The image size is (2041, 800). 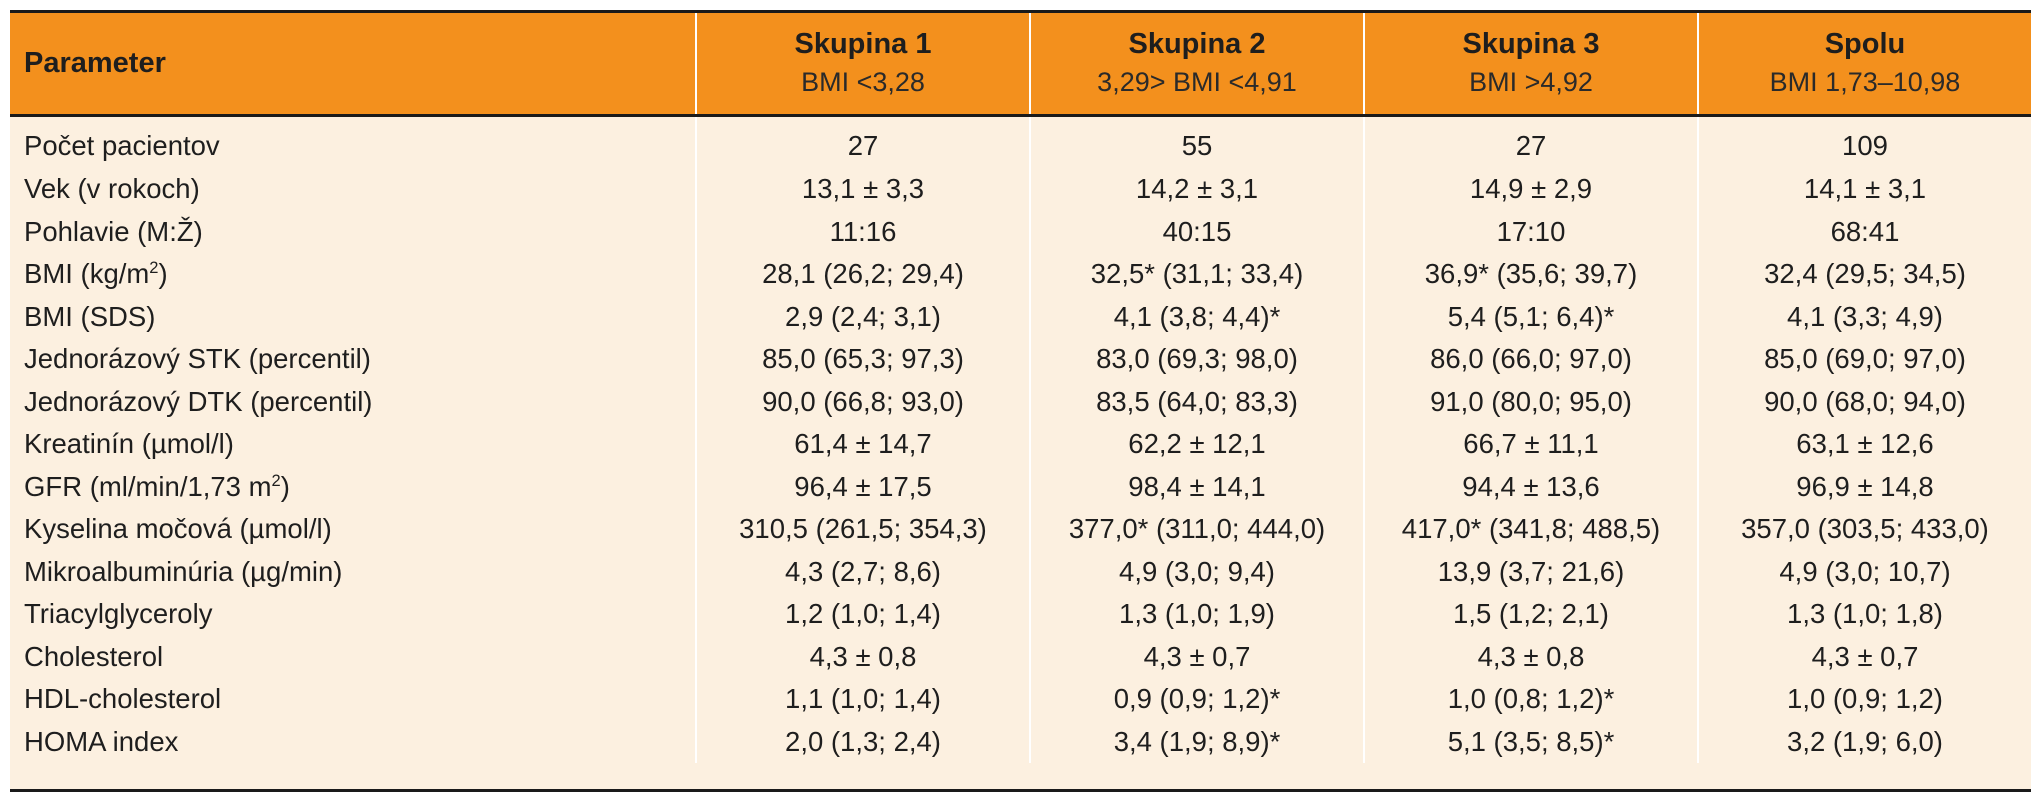 What do you see at coordinates (1196, 231) in the screenshot?
I see `group-2-cell: 40:15` at bounding box center [1196, 231].